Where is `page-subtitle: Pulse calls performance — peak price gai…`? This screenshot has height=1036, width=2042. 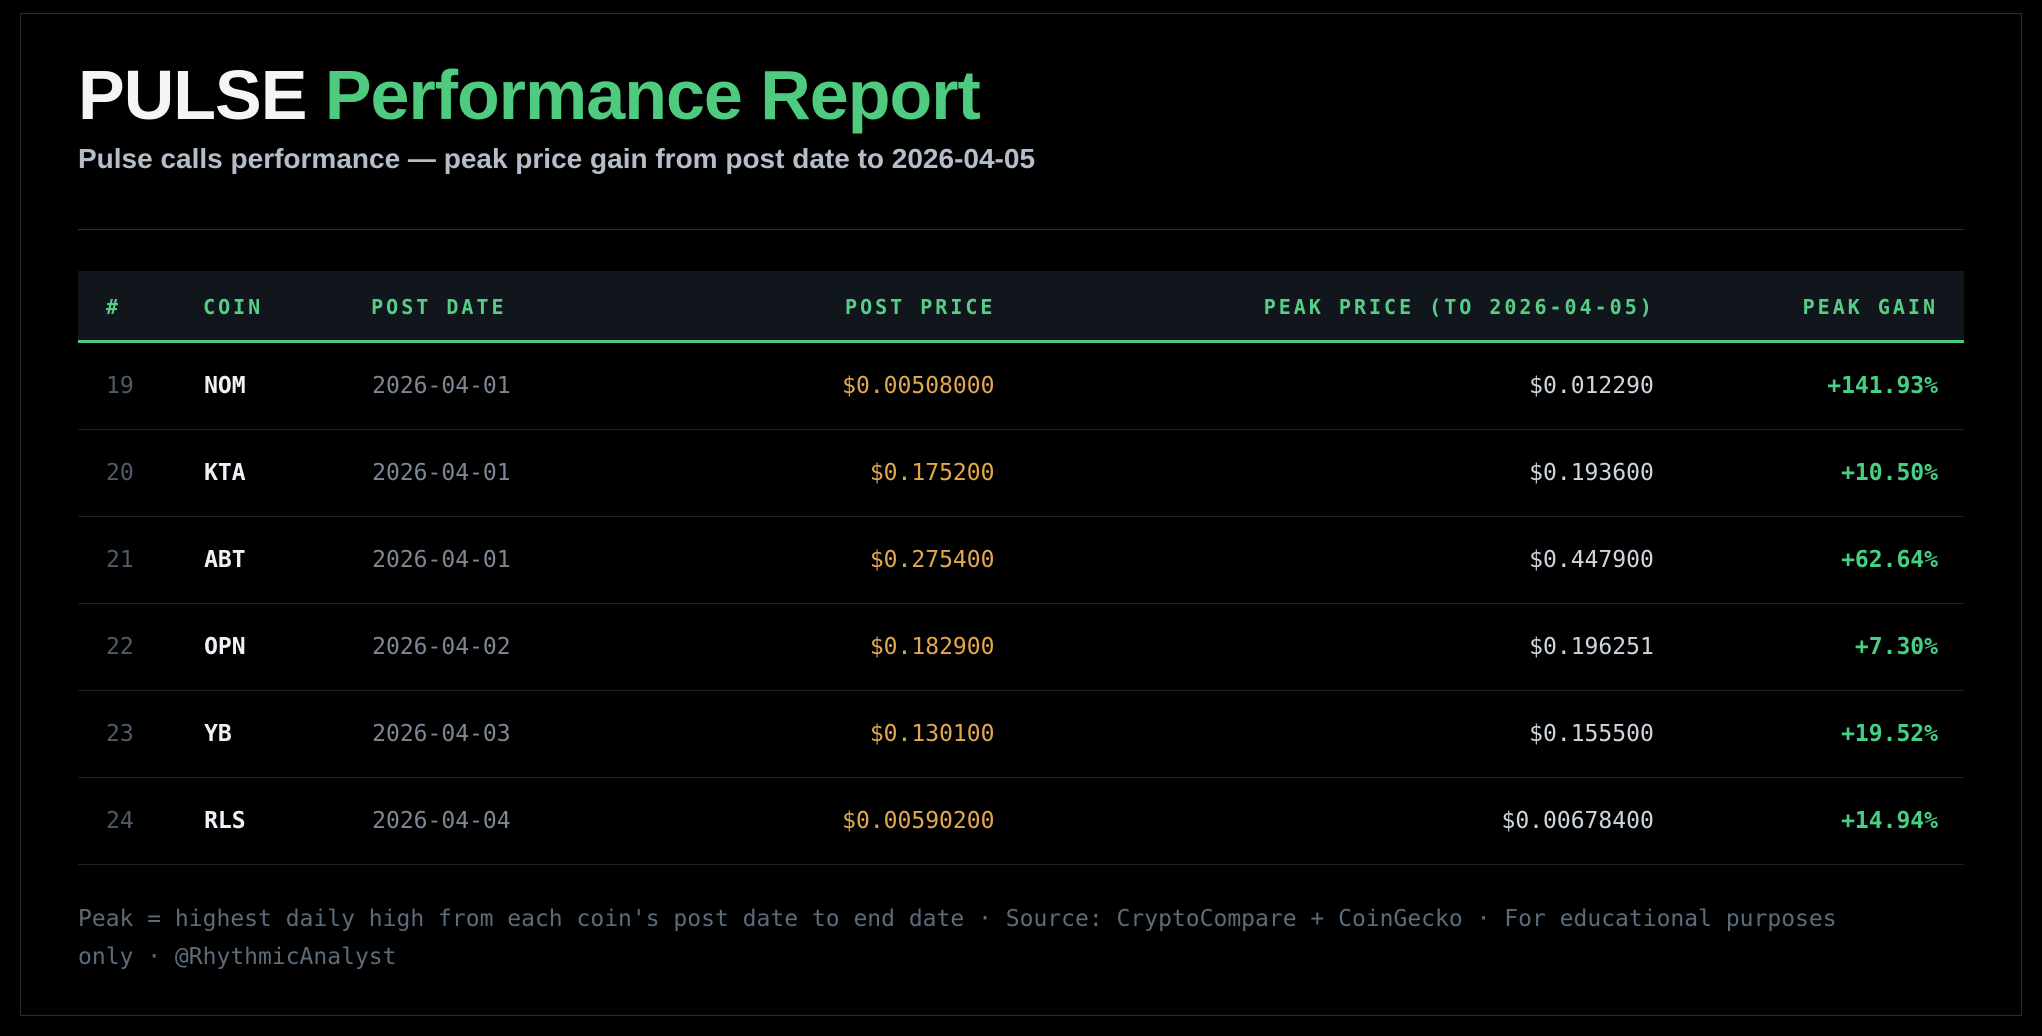 page-subtitle: Pulse calls performance — peak price gai… is located at coordinates (557, 158).